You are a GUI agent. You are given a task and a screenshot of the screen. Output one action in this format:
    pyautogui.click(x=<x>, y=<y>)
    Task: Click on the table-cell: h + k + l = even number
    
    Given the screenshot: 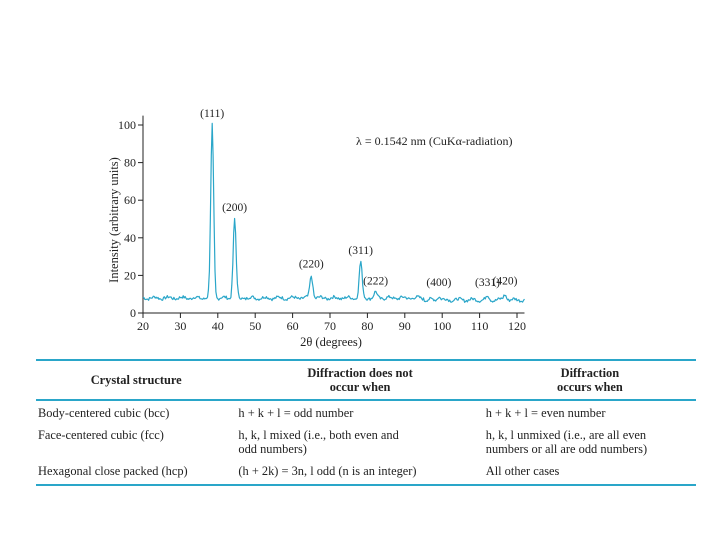 What is the action you would take?
    pyautogui.click(x=545, y=413)
    